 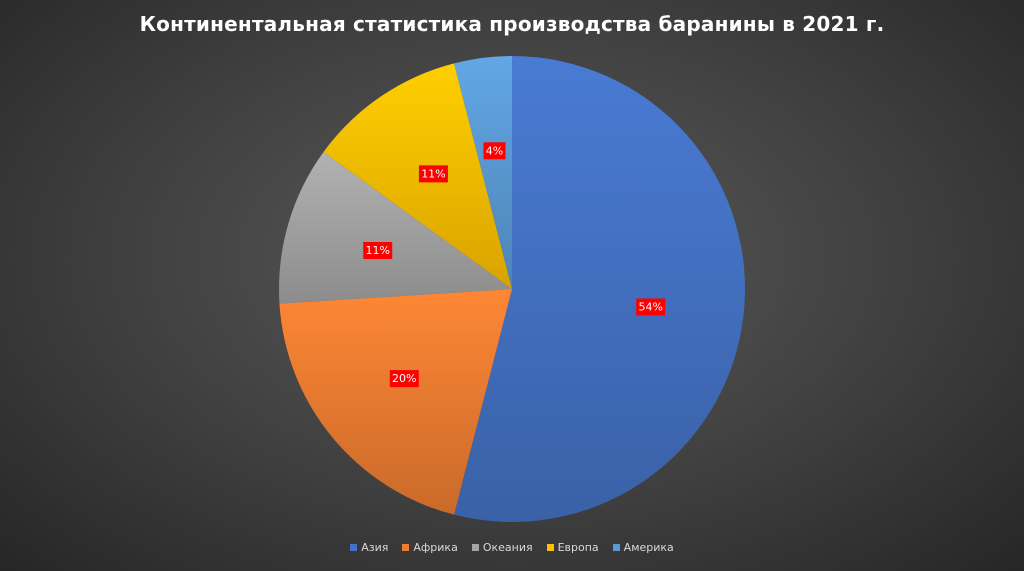 What do you see at coordinates (578, 547) in the screenshot?
I see `legend-label: Европа` at bounding box center [578, 547].